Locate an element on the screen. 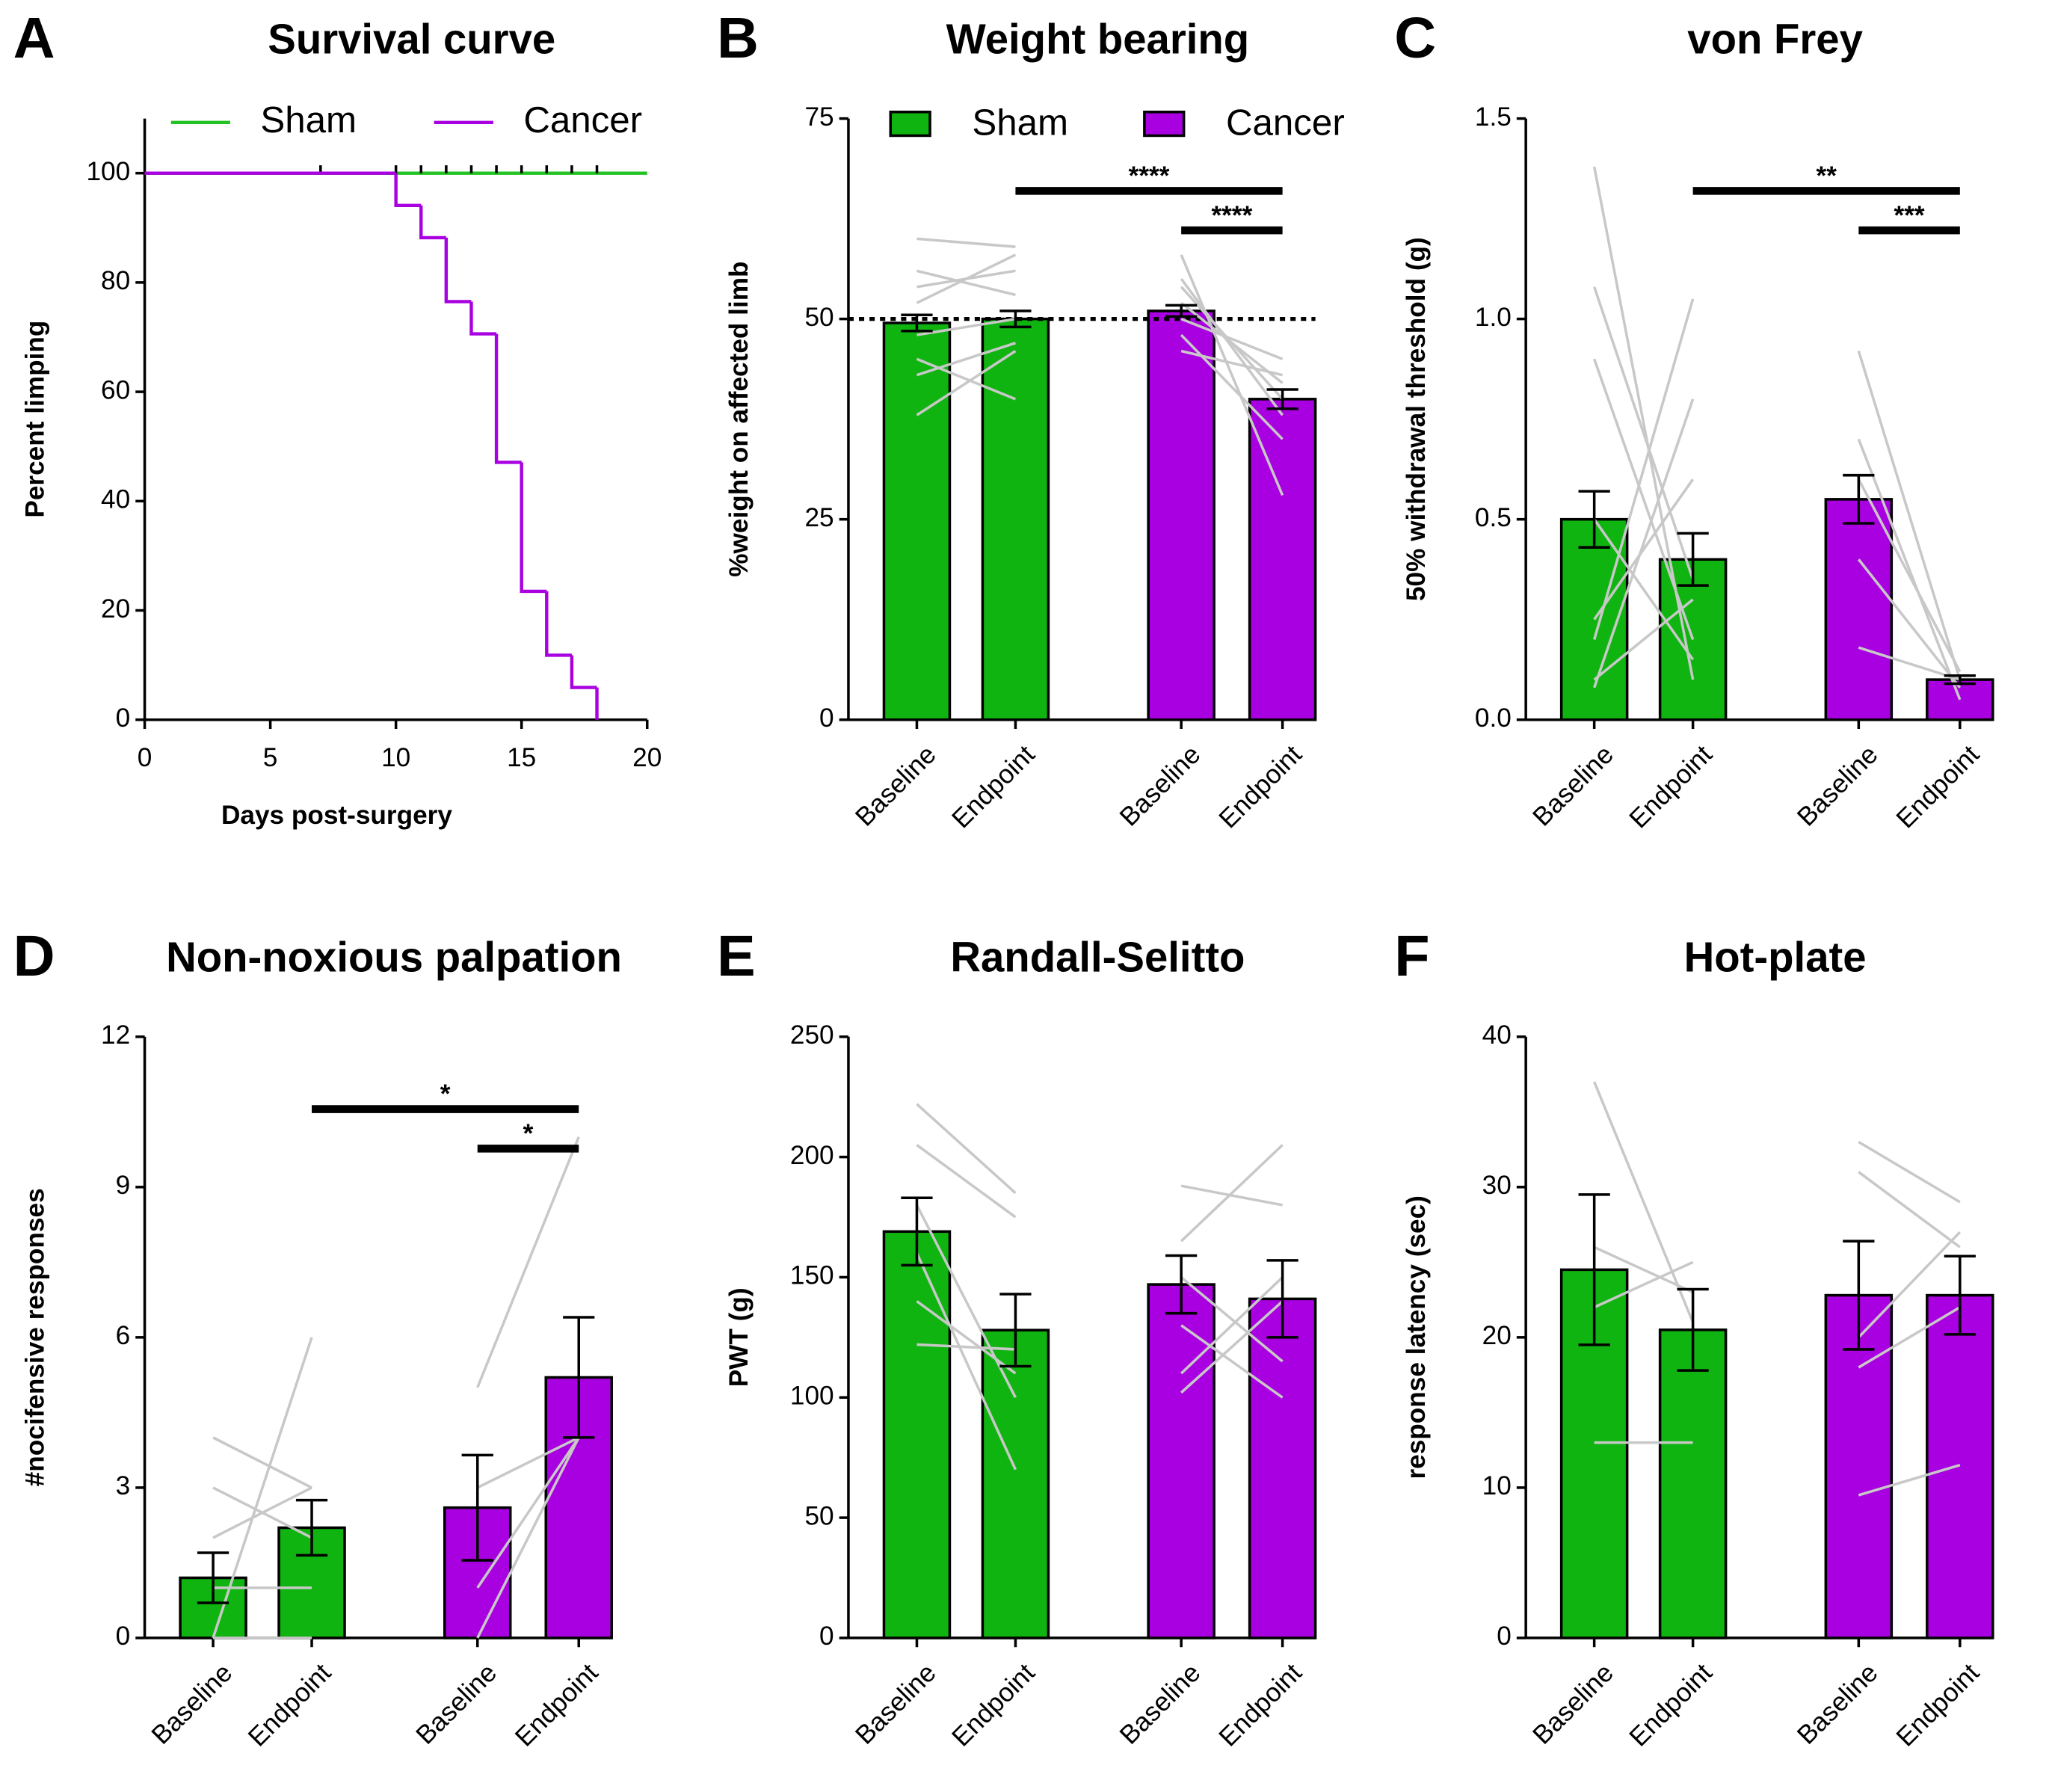  y-tick-label: 100 is located at coordinates (108, 171).